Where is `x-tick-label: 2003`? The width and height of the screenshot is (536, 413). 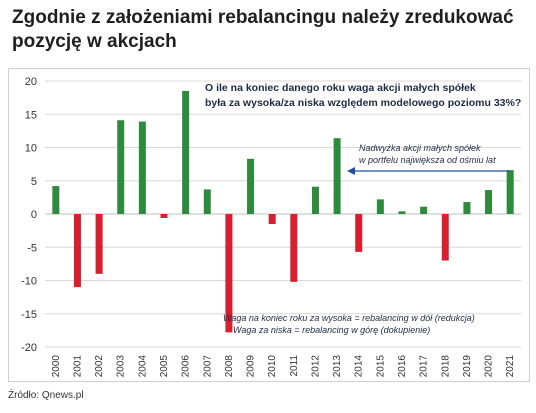
x-tick-label: 2003 is located at coordinates (121, 366).